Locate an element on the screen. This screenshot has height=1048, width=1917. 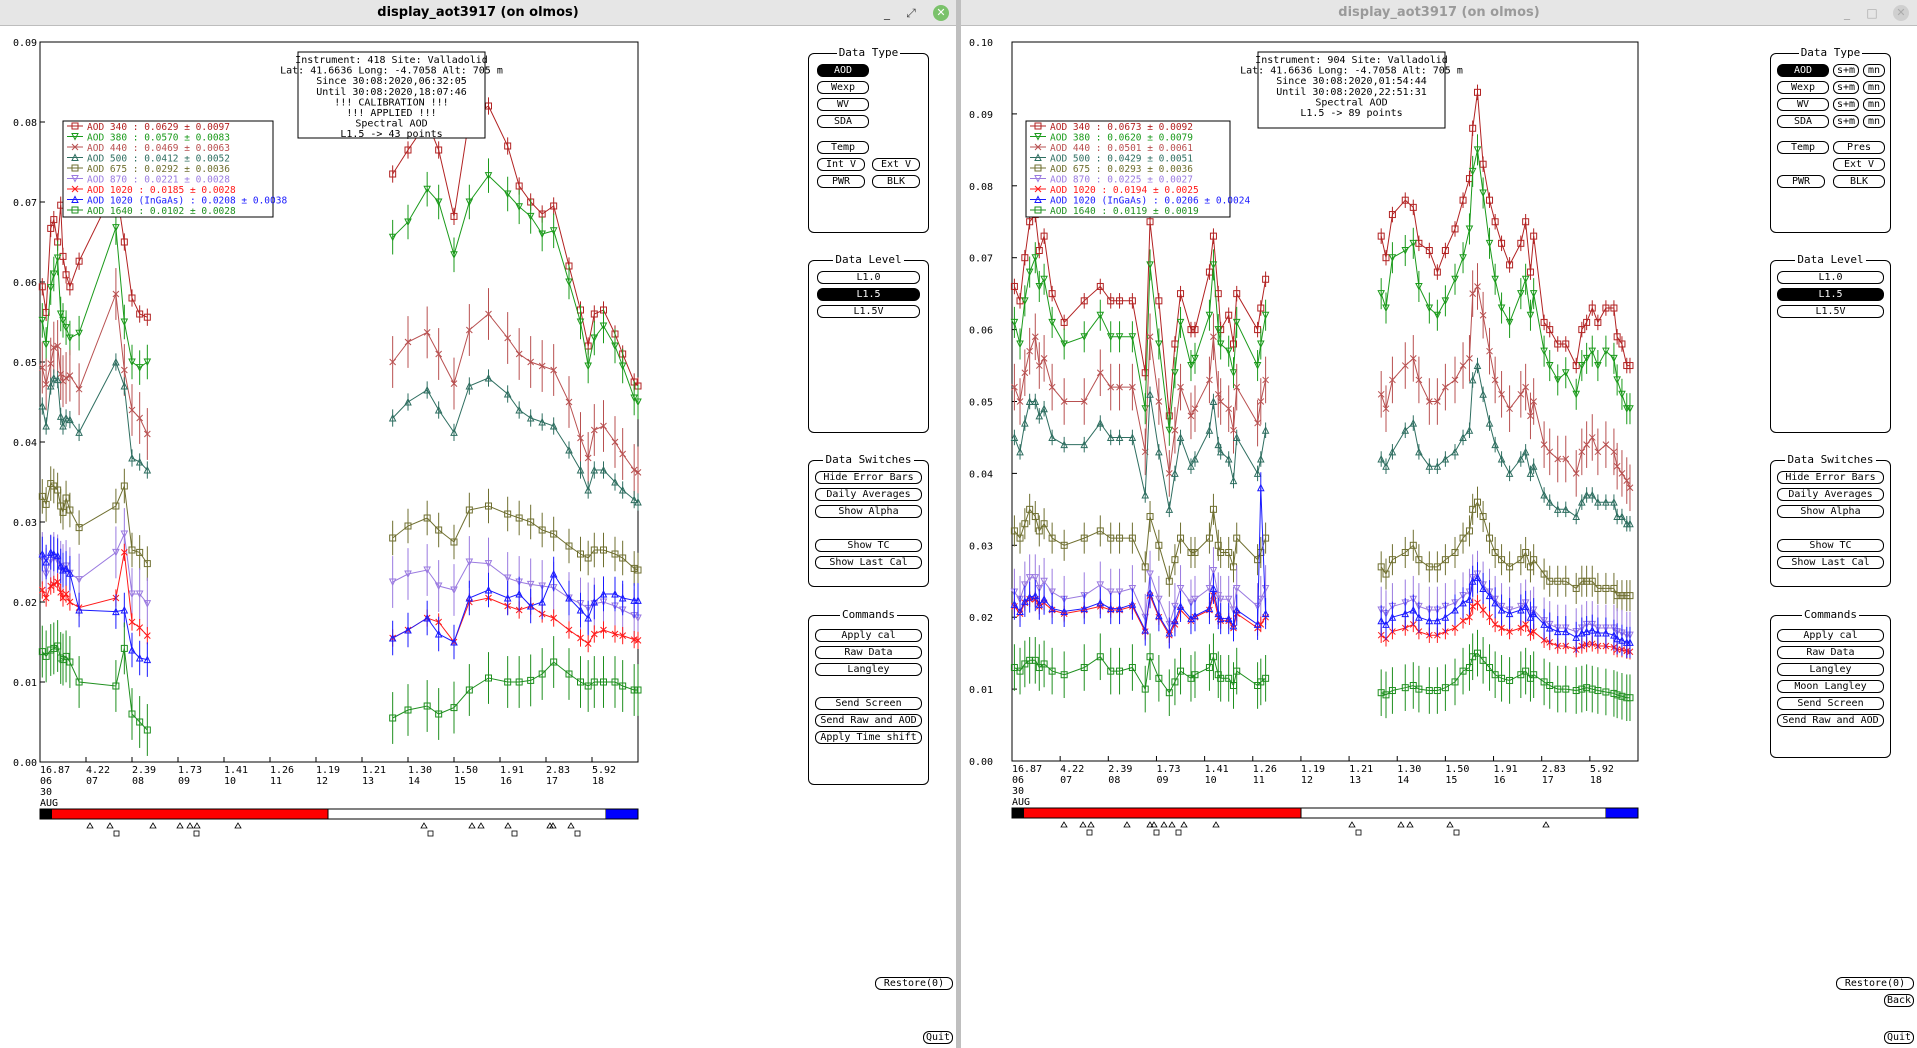
maximize-icon: ⤢ is located at coordinates (911, 13).